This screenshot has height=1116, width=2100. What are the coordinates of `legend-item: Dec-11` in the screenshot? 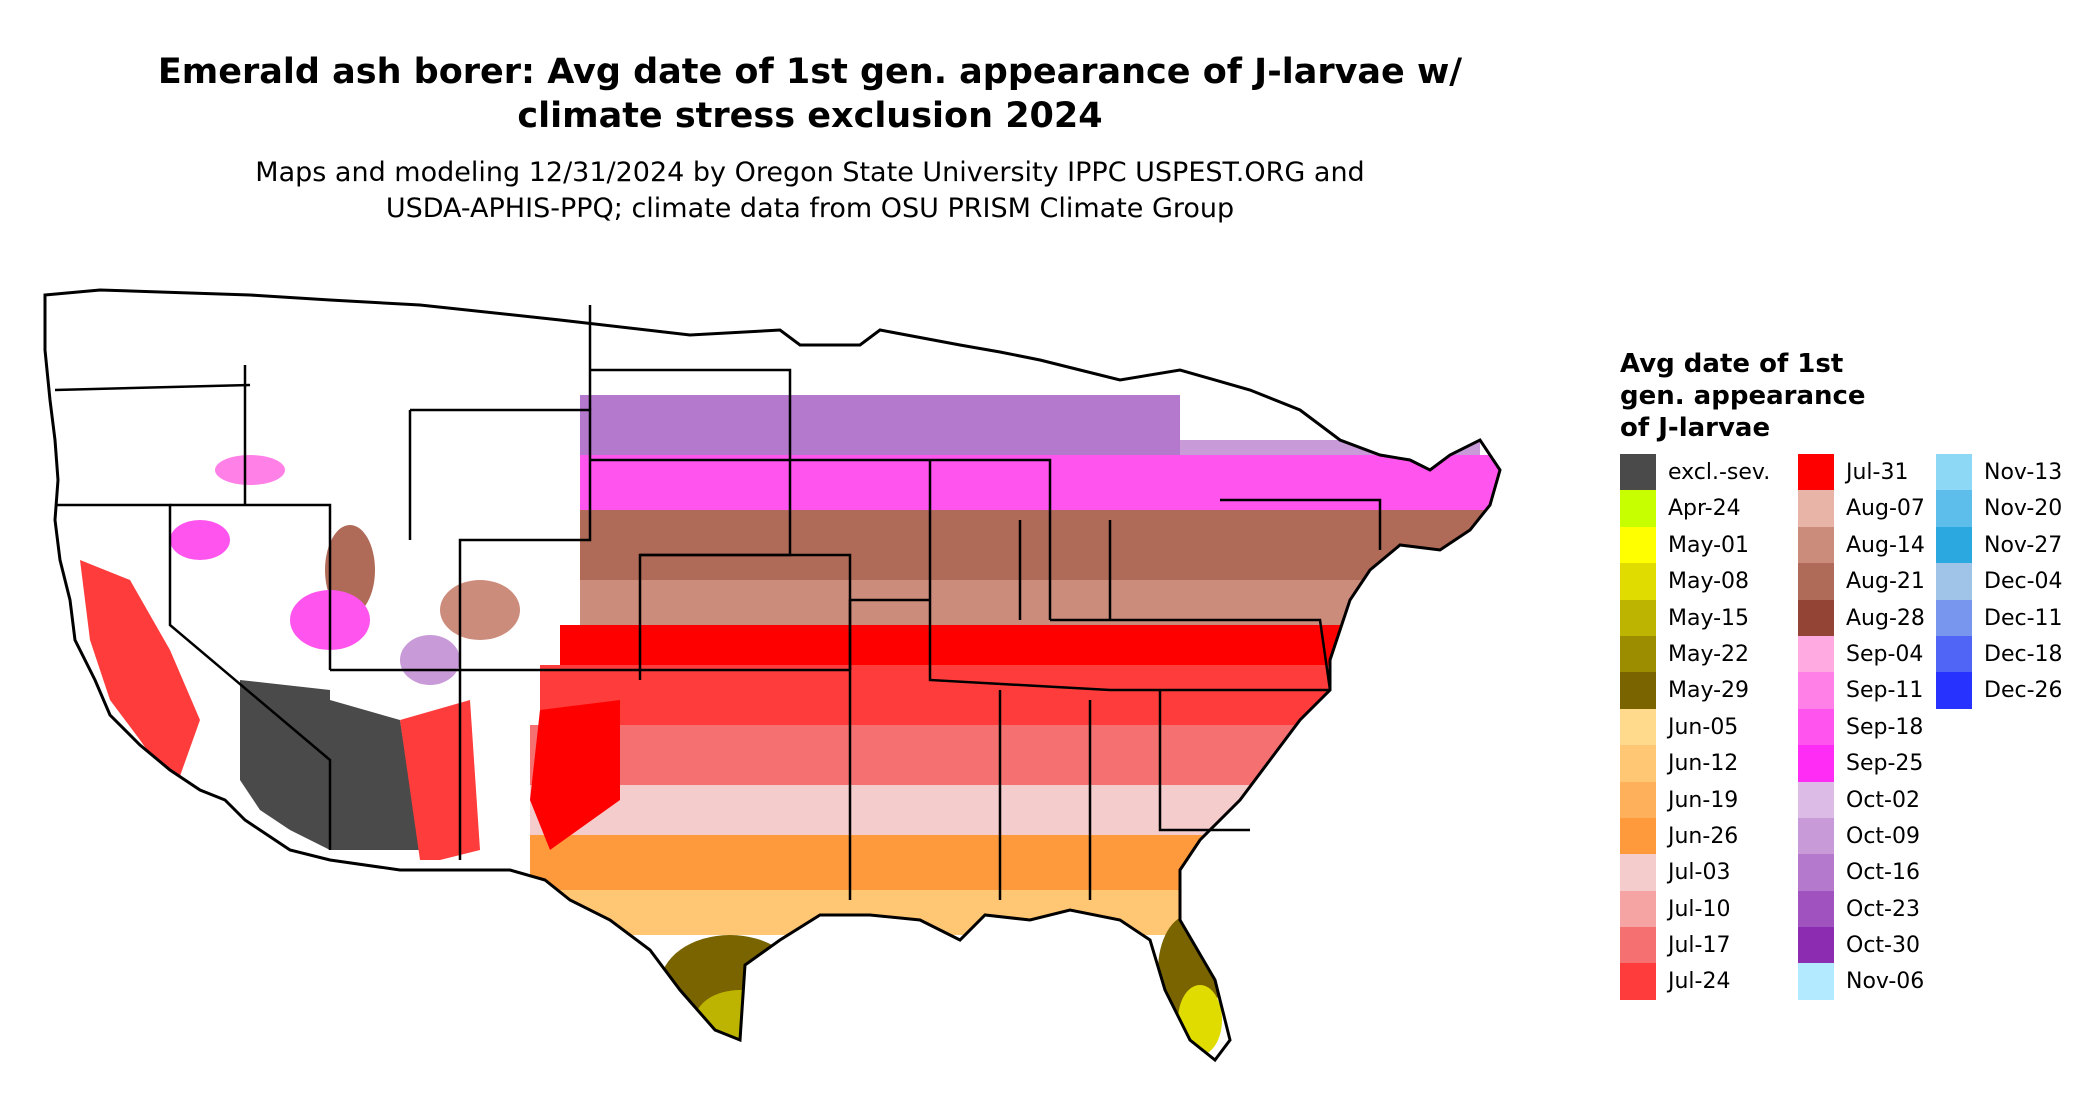 It's located at (2016, 617).